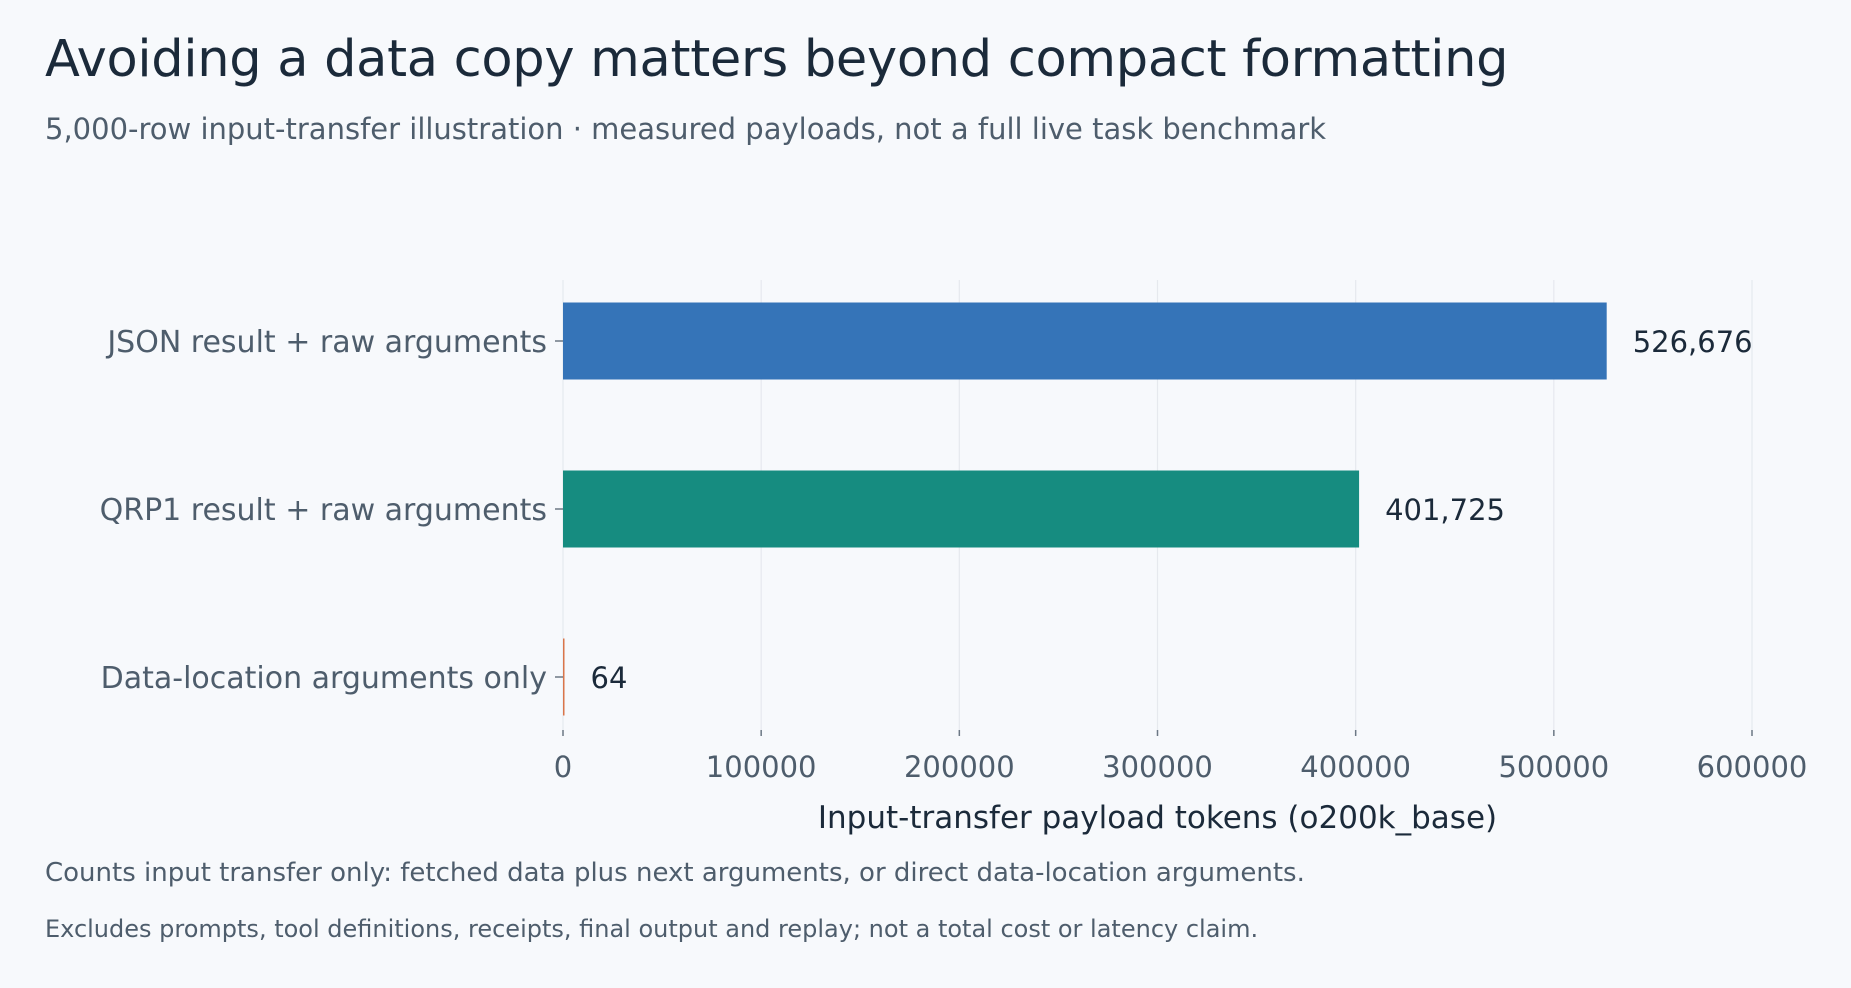 The image size is (1851, 988). Describe the element at coordinates (324, 678) in the screenshot. I see `category-label-2: Data-location arguments only` at that location.